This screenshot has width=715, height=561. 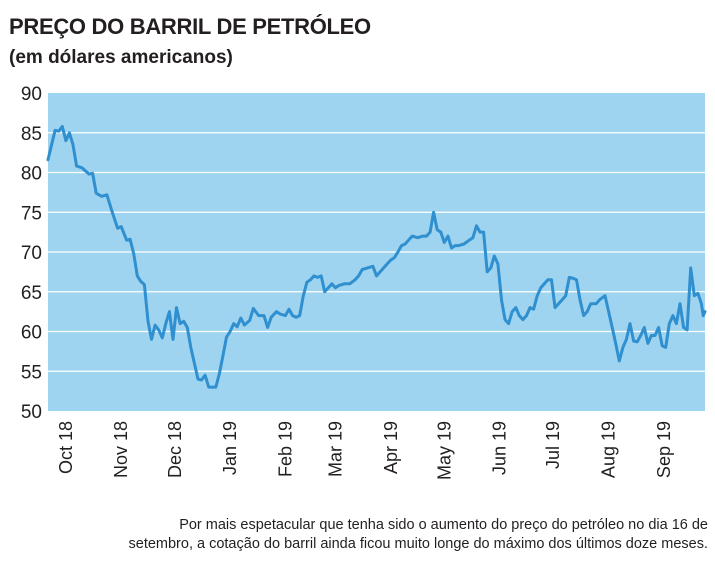 What do you see at coordinates (335, 449) in the screenshot?
I see `x-tick-label: Mar 19` at bounding box center [335, 449].